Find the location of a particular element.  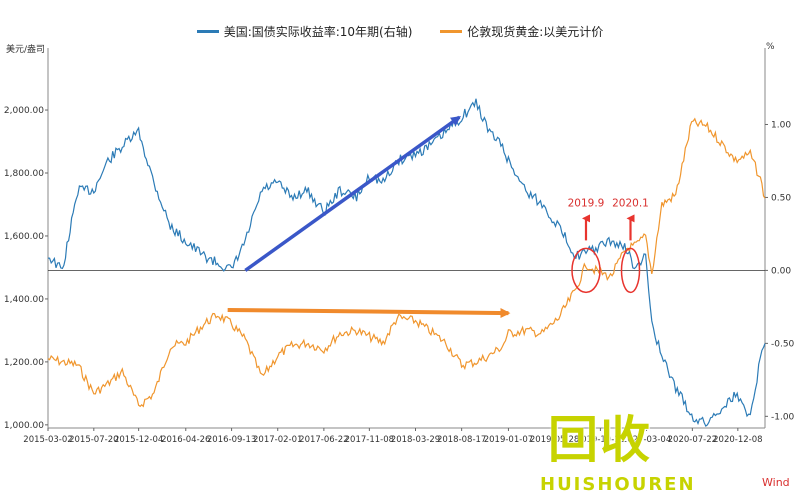

x-tick-label: 2015-03-02 is located at coordinates (47, 440).